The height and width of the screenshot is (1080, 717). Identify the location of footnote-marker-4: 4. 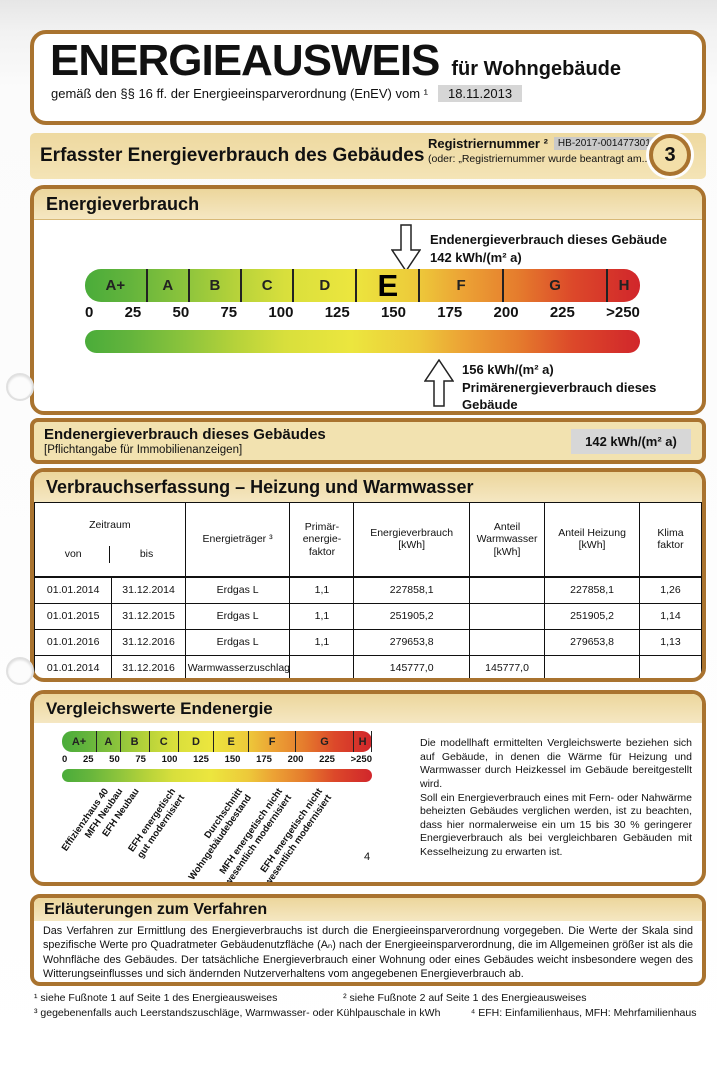
(367, 857).